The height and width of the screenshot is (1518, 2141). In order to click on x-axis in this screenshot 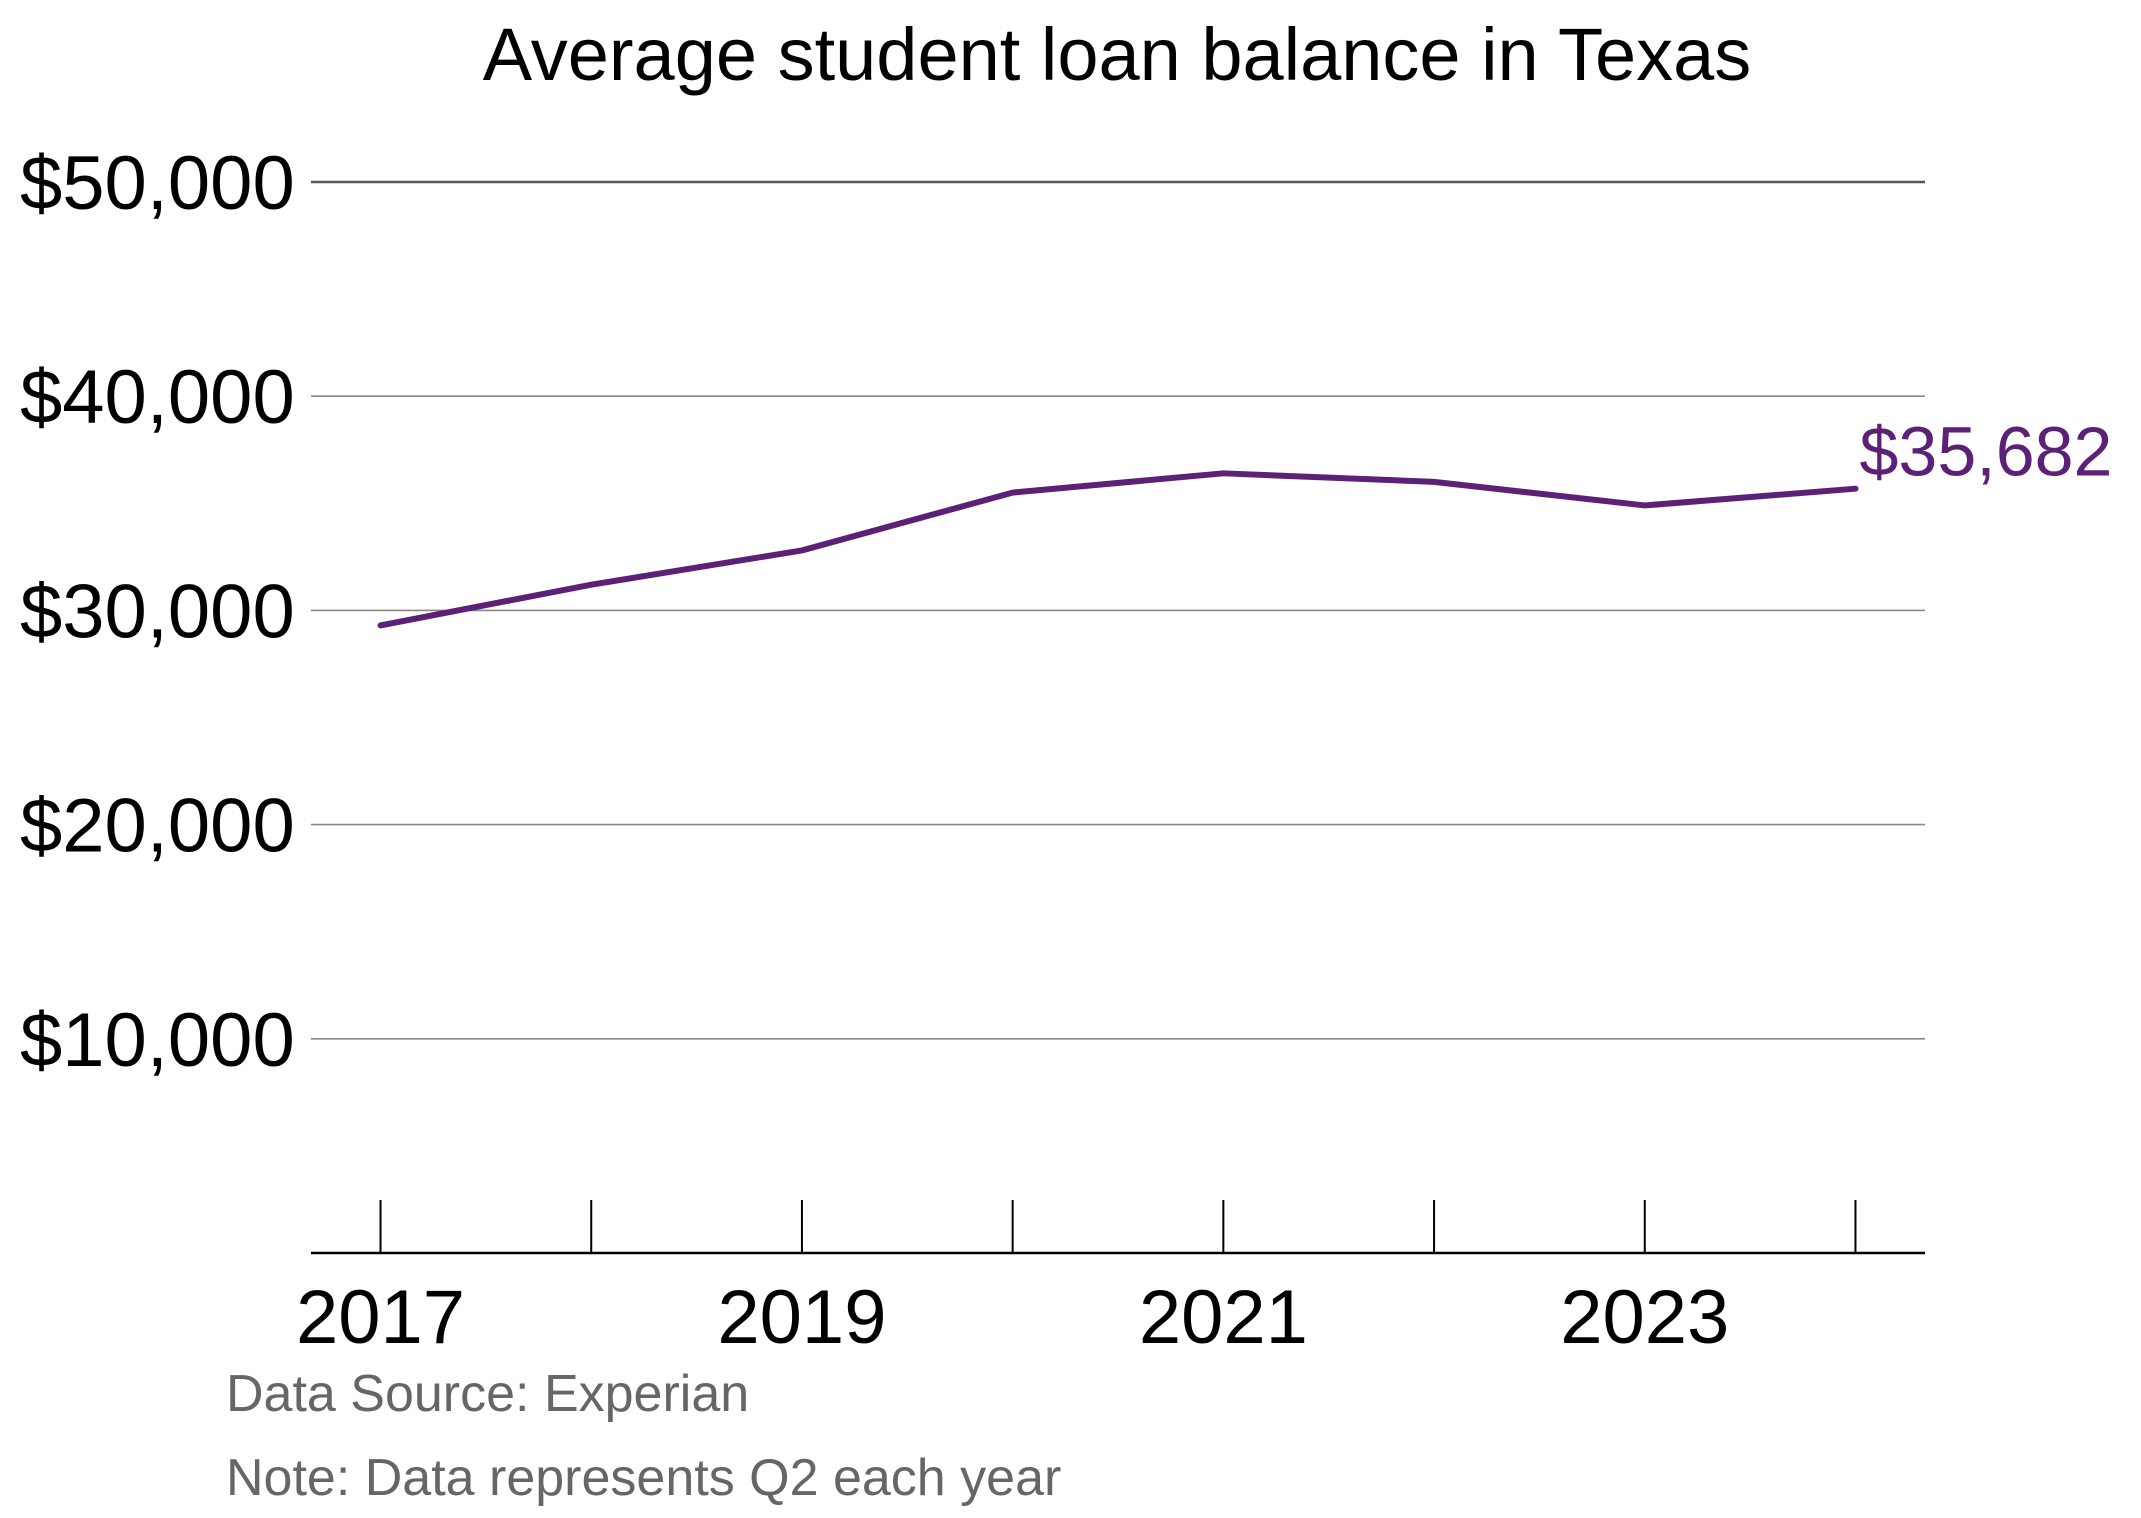, I will do `click(1118, 1227)`.